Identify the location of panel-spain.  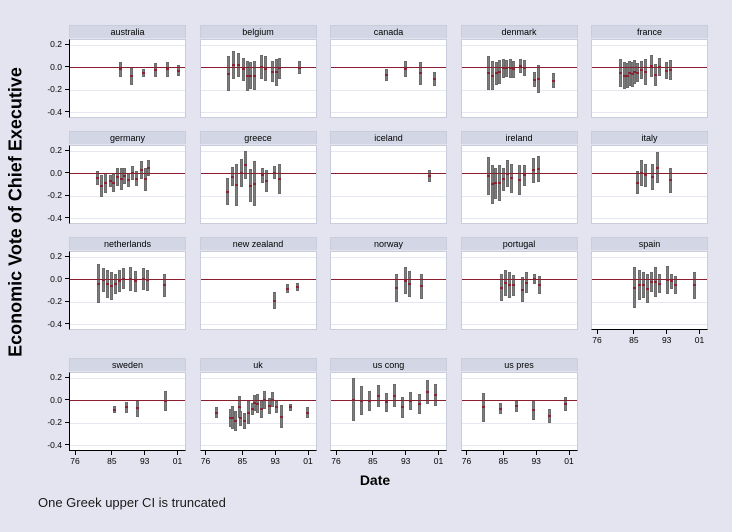
(649, 290).